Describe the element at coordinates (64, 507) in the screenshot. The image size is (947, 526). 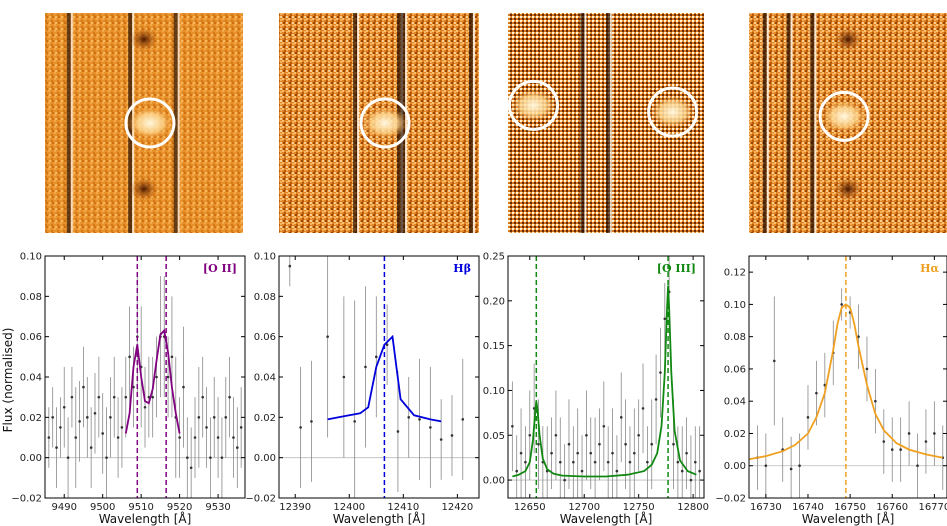
I see `x-tick-label: 9490` at that location.